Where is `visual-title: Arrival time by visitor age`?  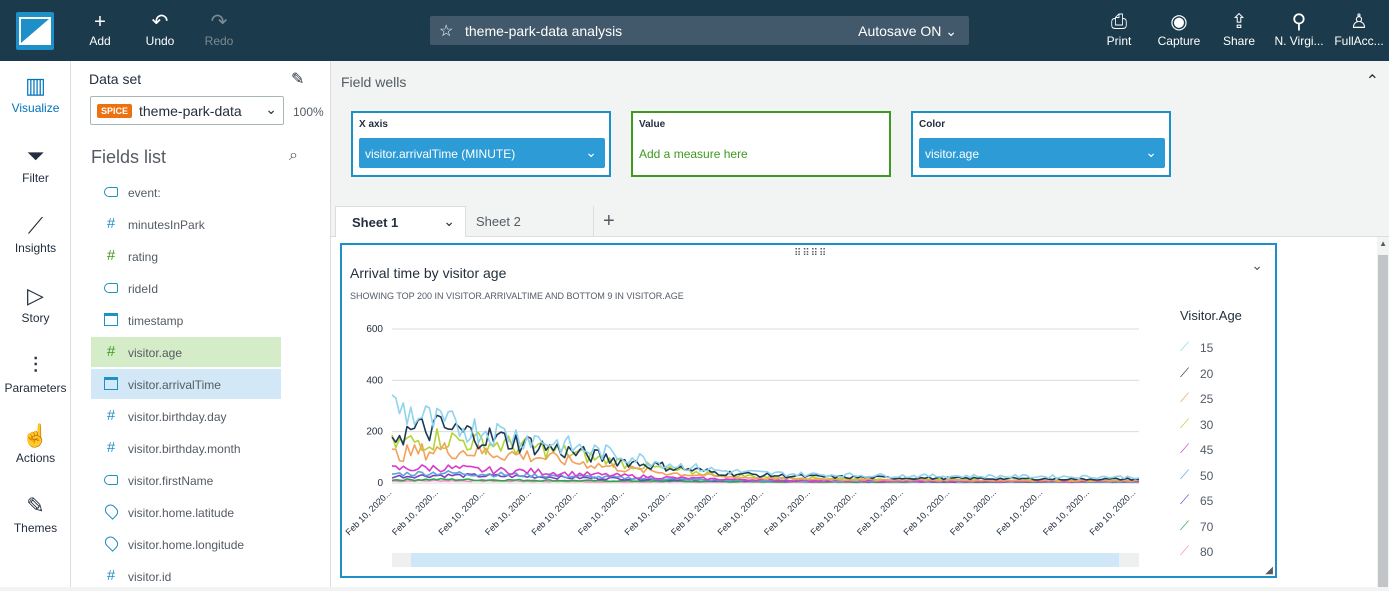 visual-title: Arrival time by visitor age is located at coordinates (428, 273).